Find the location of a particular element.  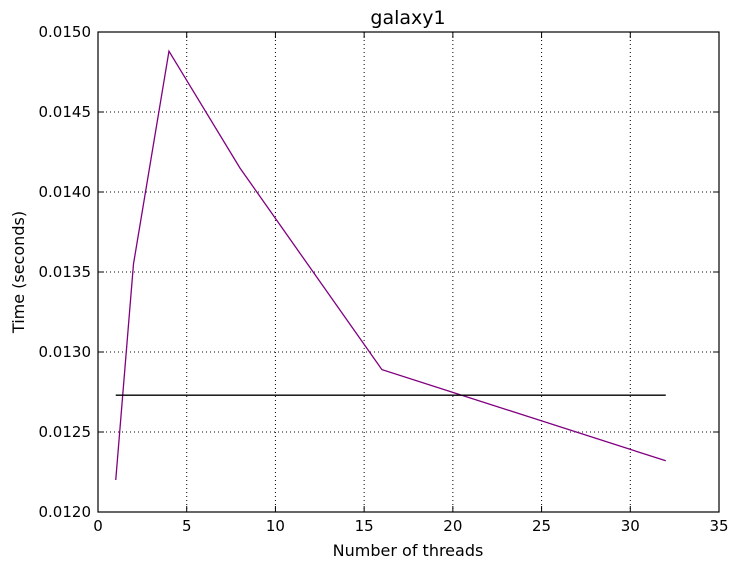

y-tick-label: 0.0130 is located at coordinates (65, 352).